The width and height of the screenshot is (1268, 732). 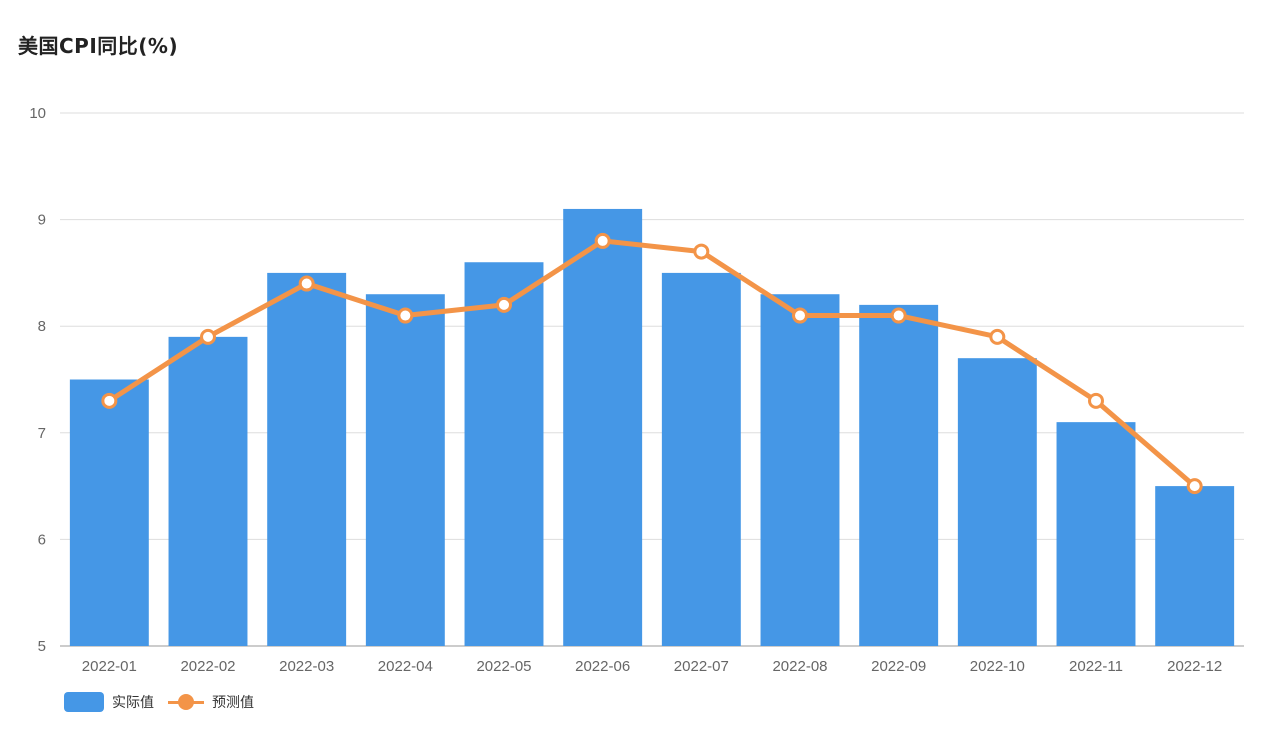 I want to click on legend-item-actual: 实际值, so click(x=109, y=702).